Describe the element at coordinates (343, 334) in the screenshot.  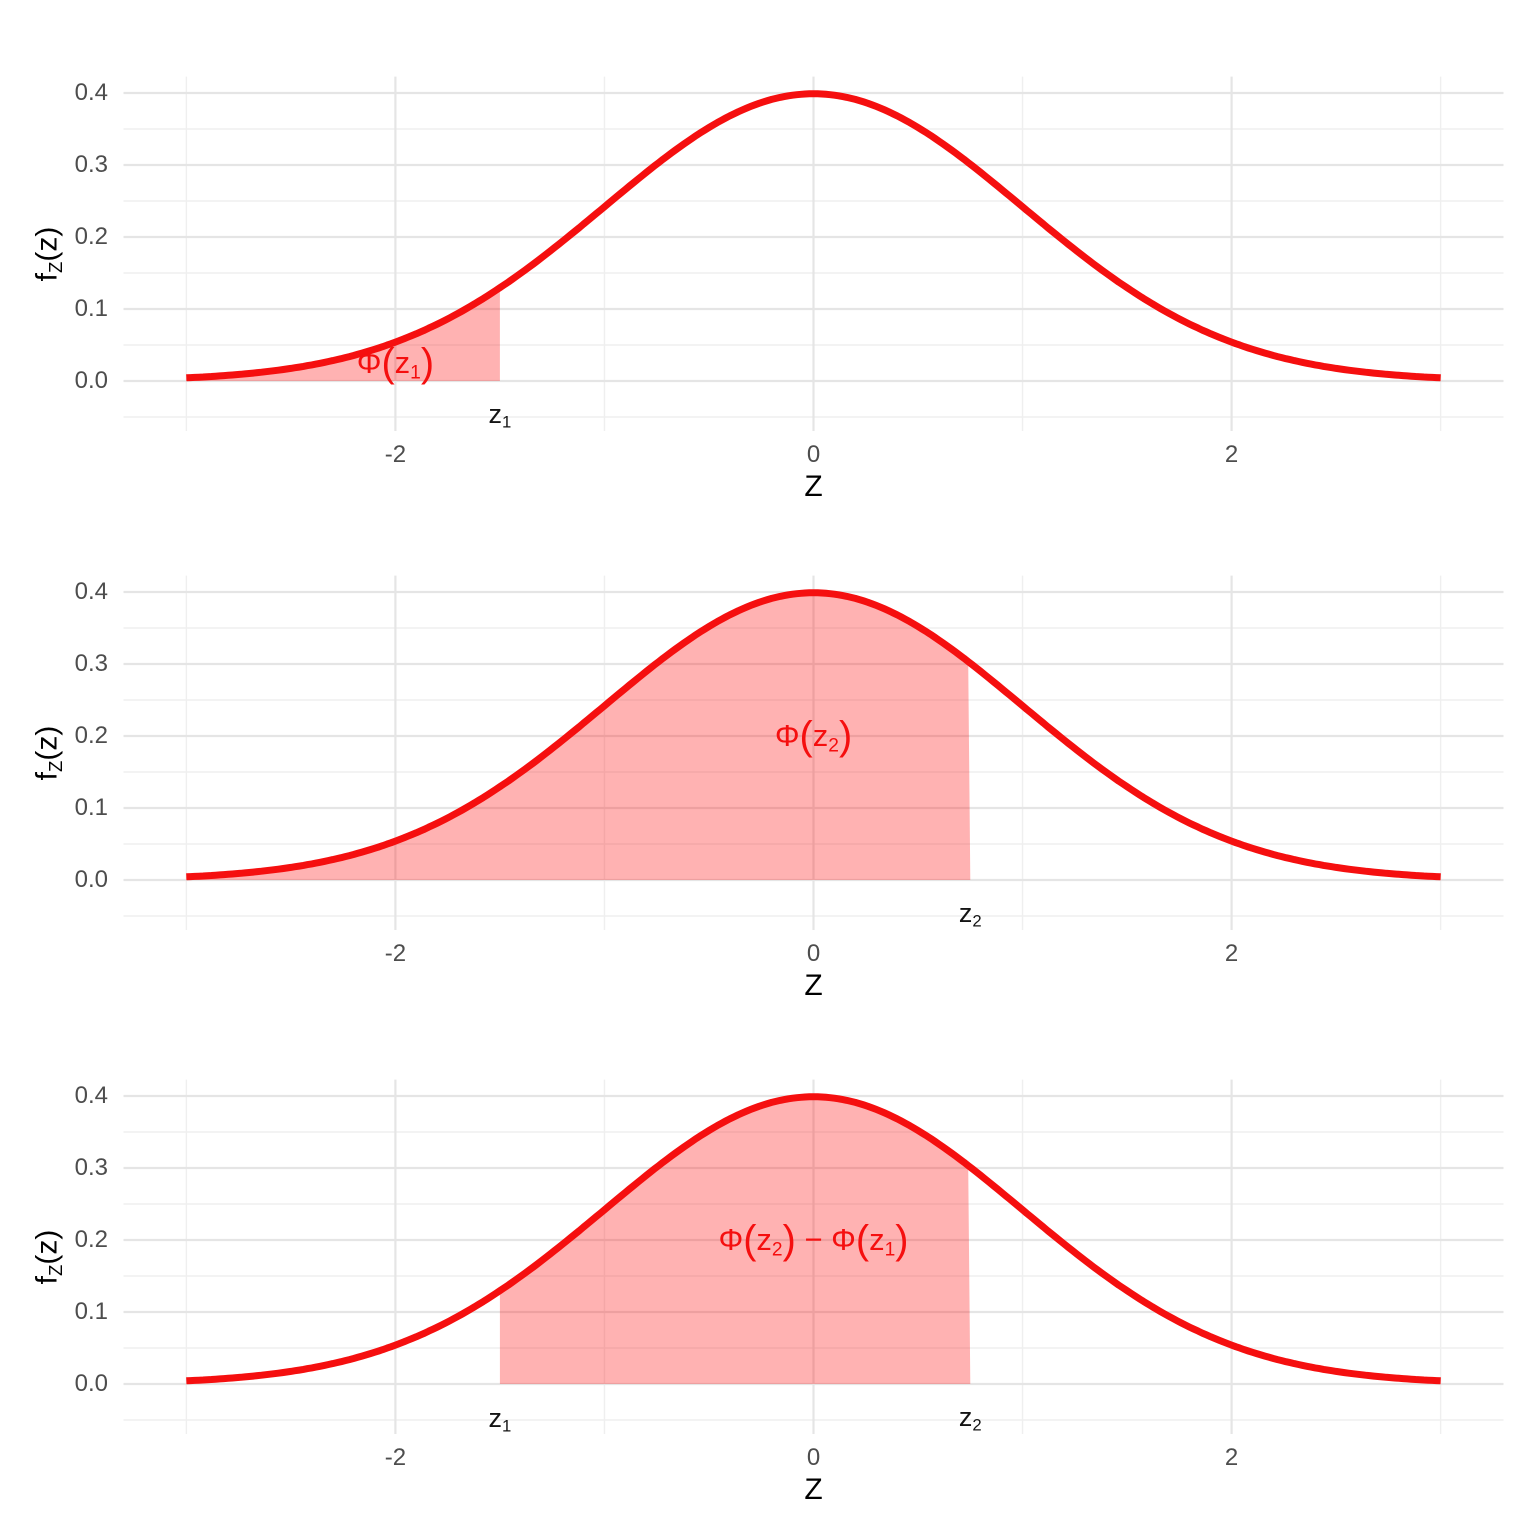
I see `shaded-area-phi-z1` at that location.